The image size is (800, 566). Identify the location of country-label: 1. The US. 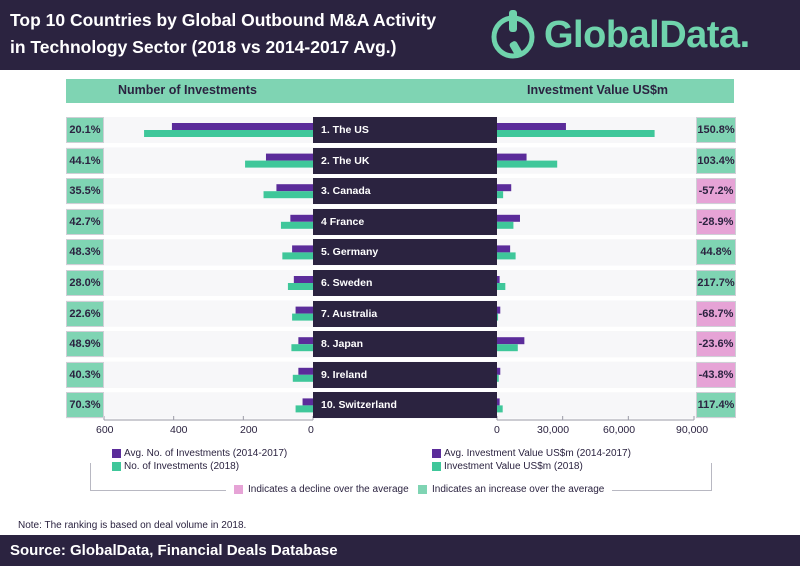
(405, 130).